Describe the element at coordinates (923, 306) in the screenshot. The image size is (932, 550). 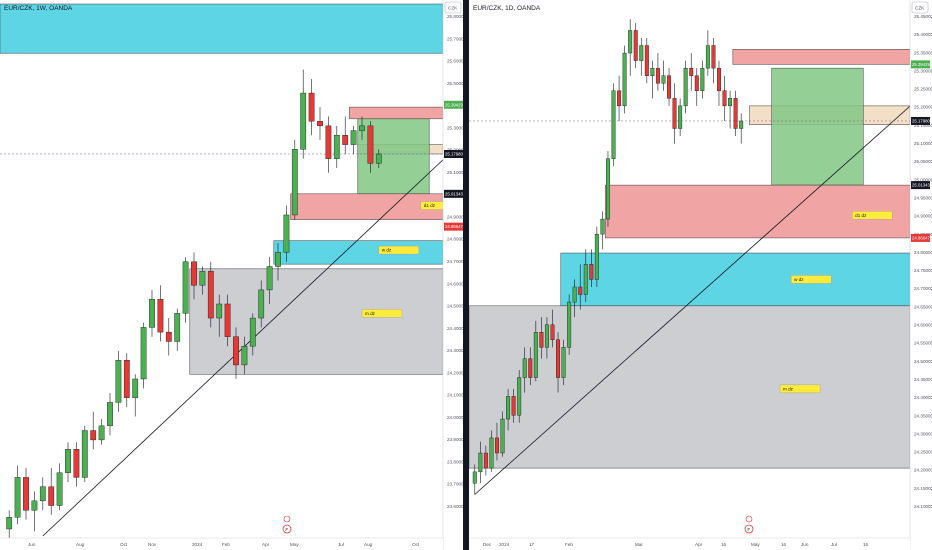
I see `y-tick-label: 24.65000` at that location.